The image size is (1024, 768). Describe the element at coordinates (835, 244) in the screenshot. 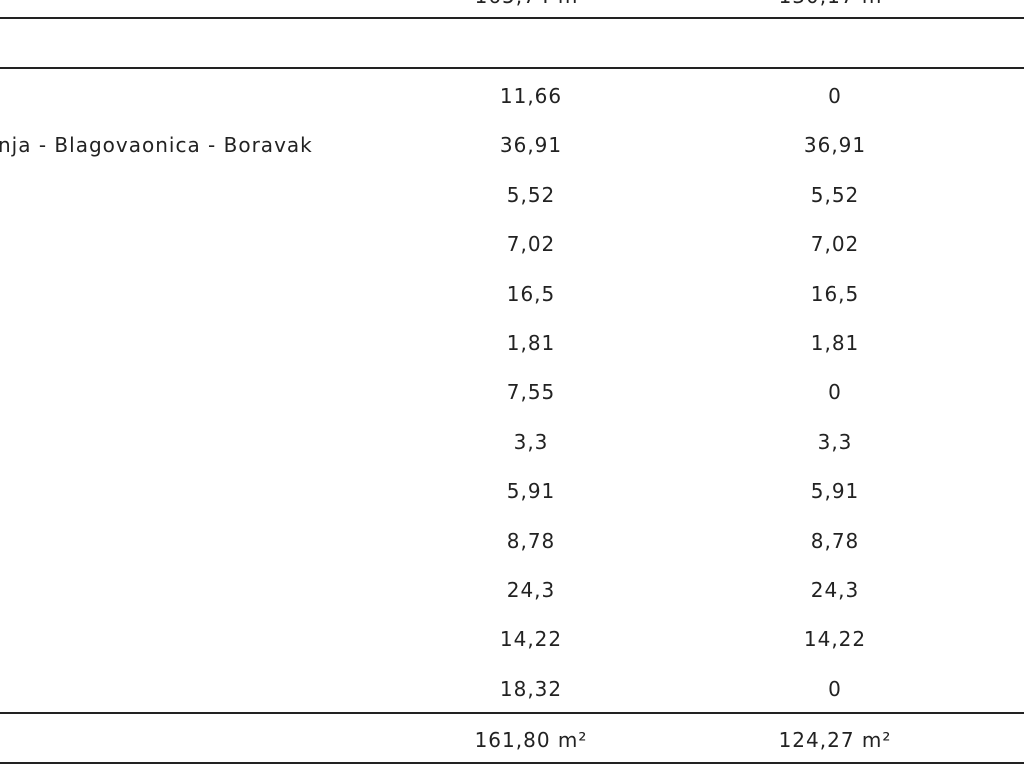

I see `net-area-cell: 7,02` at that location.